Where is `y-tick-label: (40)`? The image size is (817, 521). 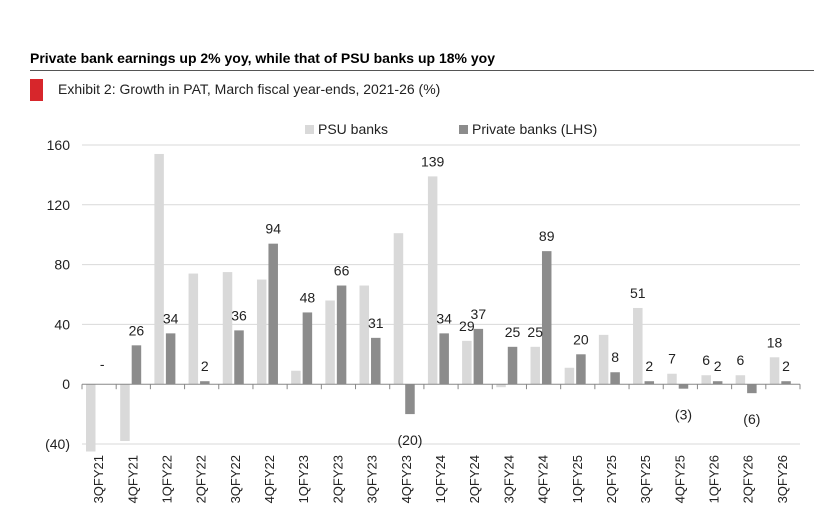
y-tick-label: (40) is located at coordinates (57, 444).